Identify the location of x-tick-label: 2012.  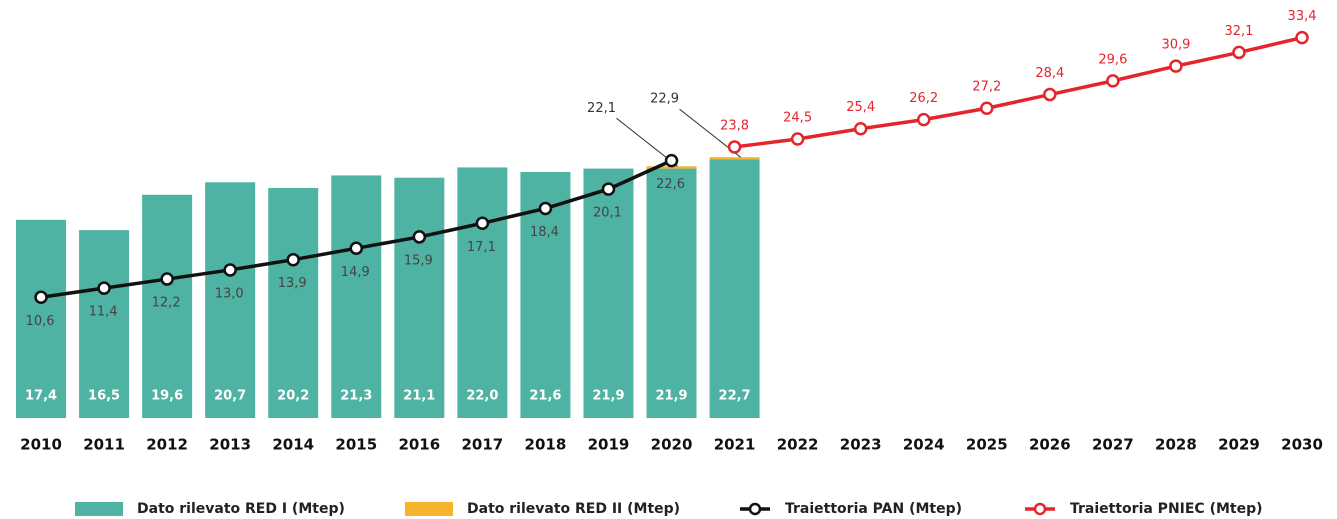
(167, 445).